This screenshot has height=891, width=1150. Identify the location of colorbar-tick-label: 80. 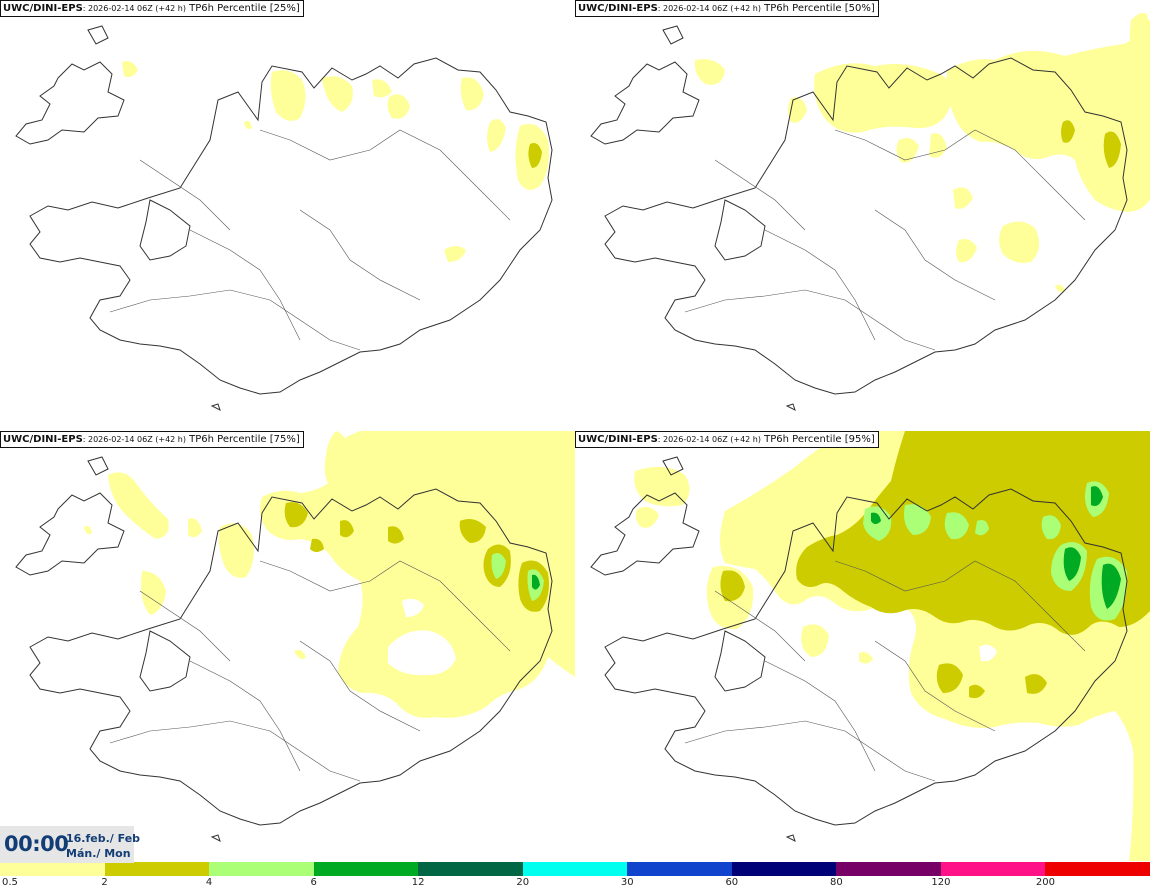
(836, 882).